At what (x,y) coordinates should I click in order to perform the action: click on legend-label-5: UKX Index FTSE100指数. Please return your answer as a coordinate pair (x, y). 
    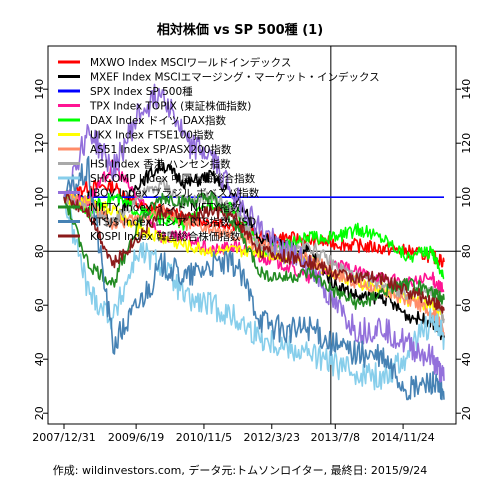
    Looking at the image, I should click on (152, 135).